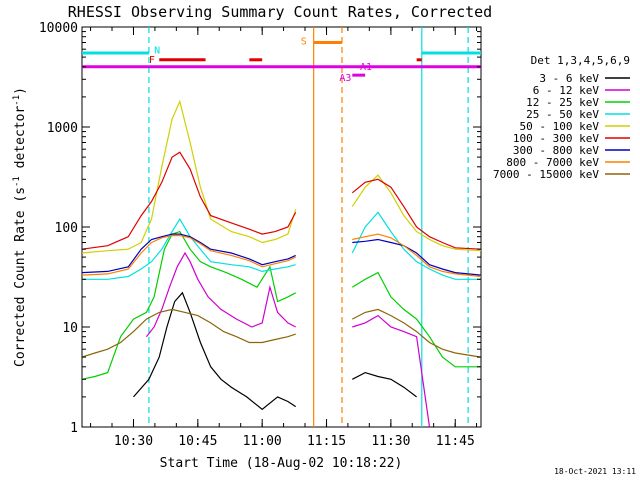 The width and height of the screenshot is (640, 480). I want to click on series-line-7-b, so click(417, 255).